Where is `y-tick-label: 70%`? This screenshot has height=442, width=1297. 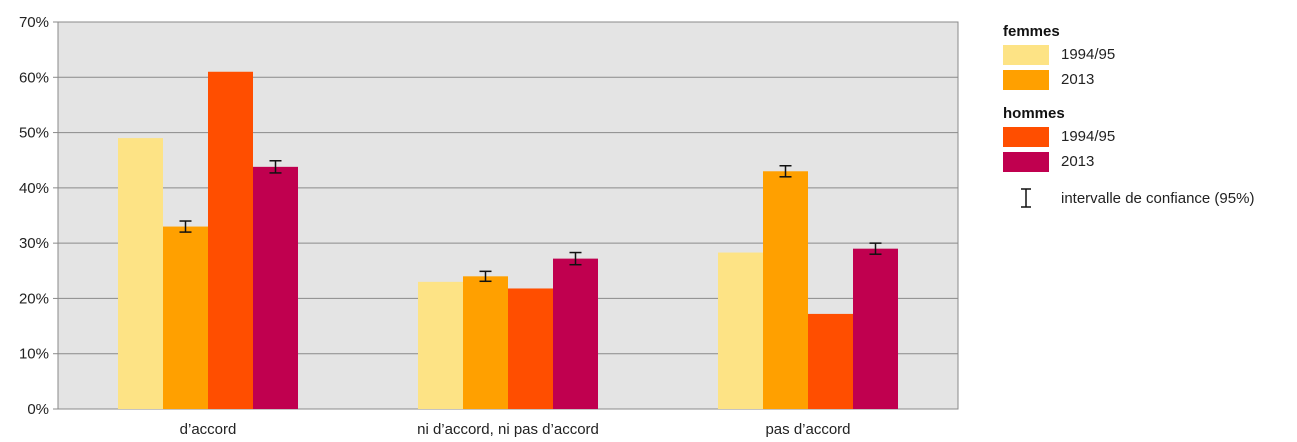
y-tick-label: 70% is located at coordinates (34, 22).